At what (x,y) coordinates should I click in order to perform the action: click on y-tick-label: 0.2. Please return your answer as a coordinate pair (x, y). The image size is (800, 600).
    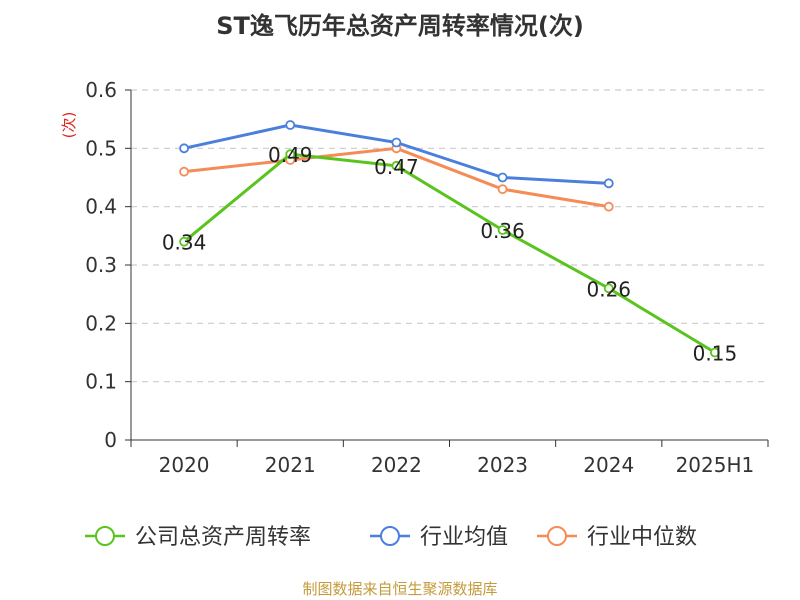
    Looking at the image, I should click on (101, 323).